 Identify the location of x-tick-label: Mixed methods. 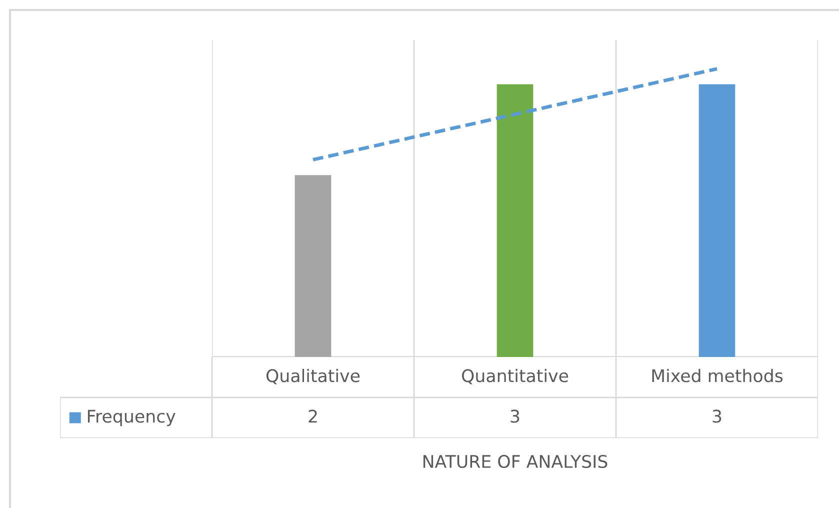
(717, 375).